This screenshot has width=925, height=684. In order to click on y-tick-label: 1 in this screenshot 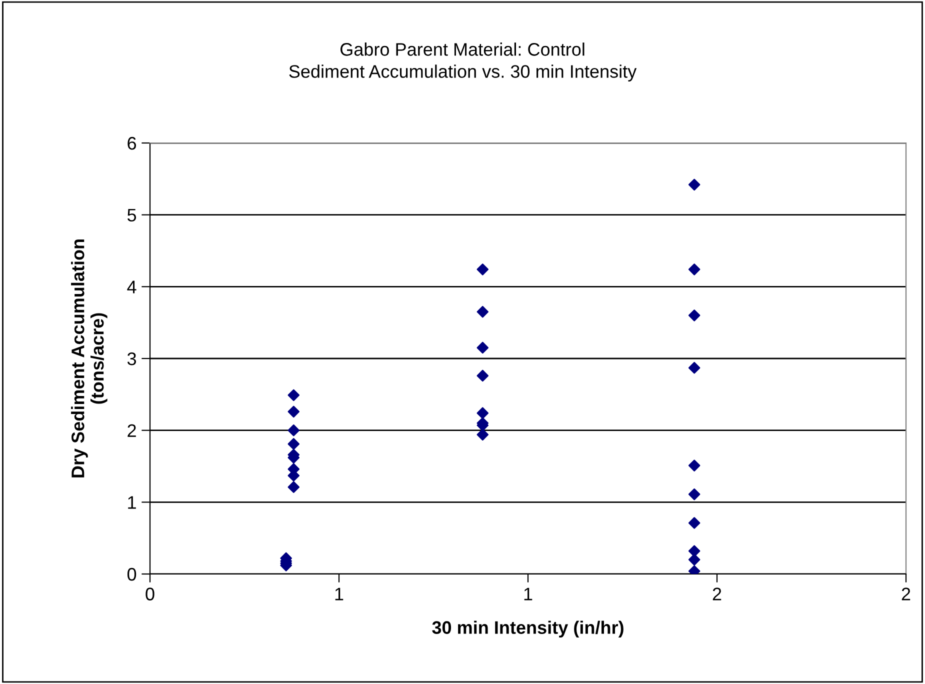, I will do `click(132, 502)`.